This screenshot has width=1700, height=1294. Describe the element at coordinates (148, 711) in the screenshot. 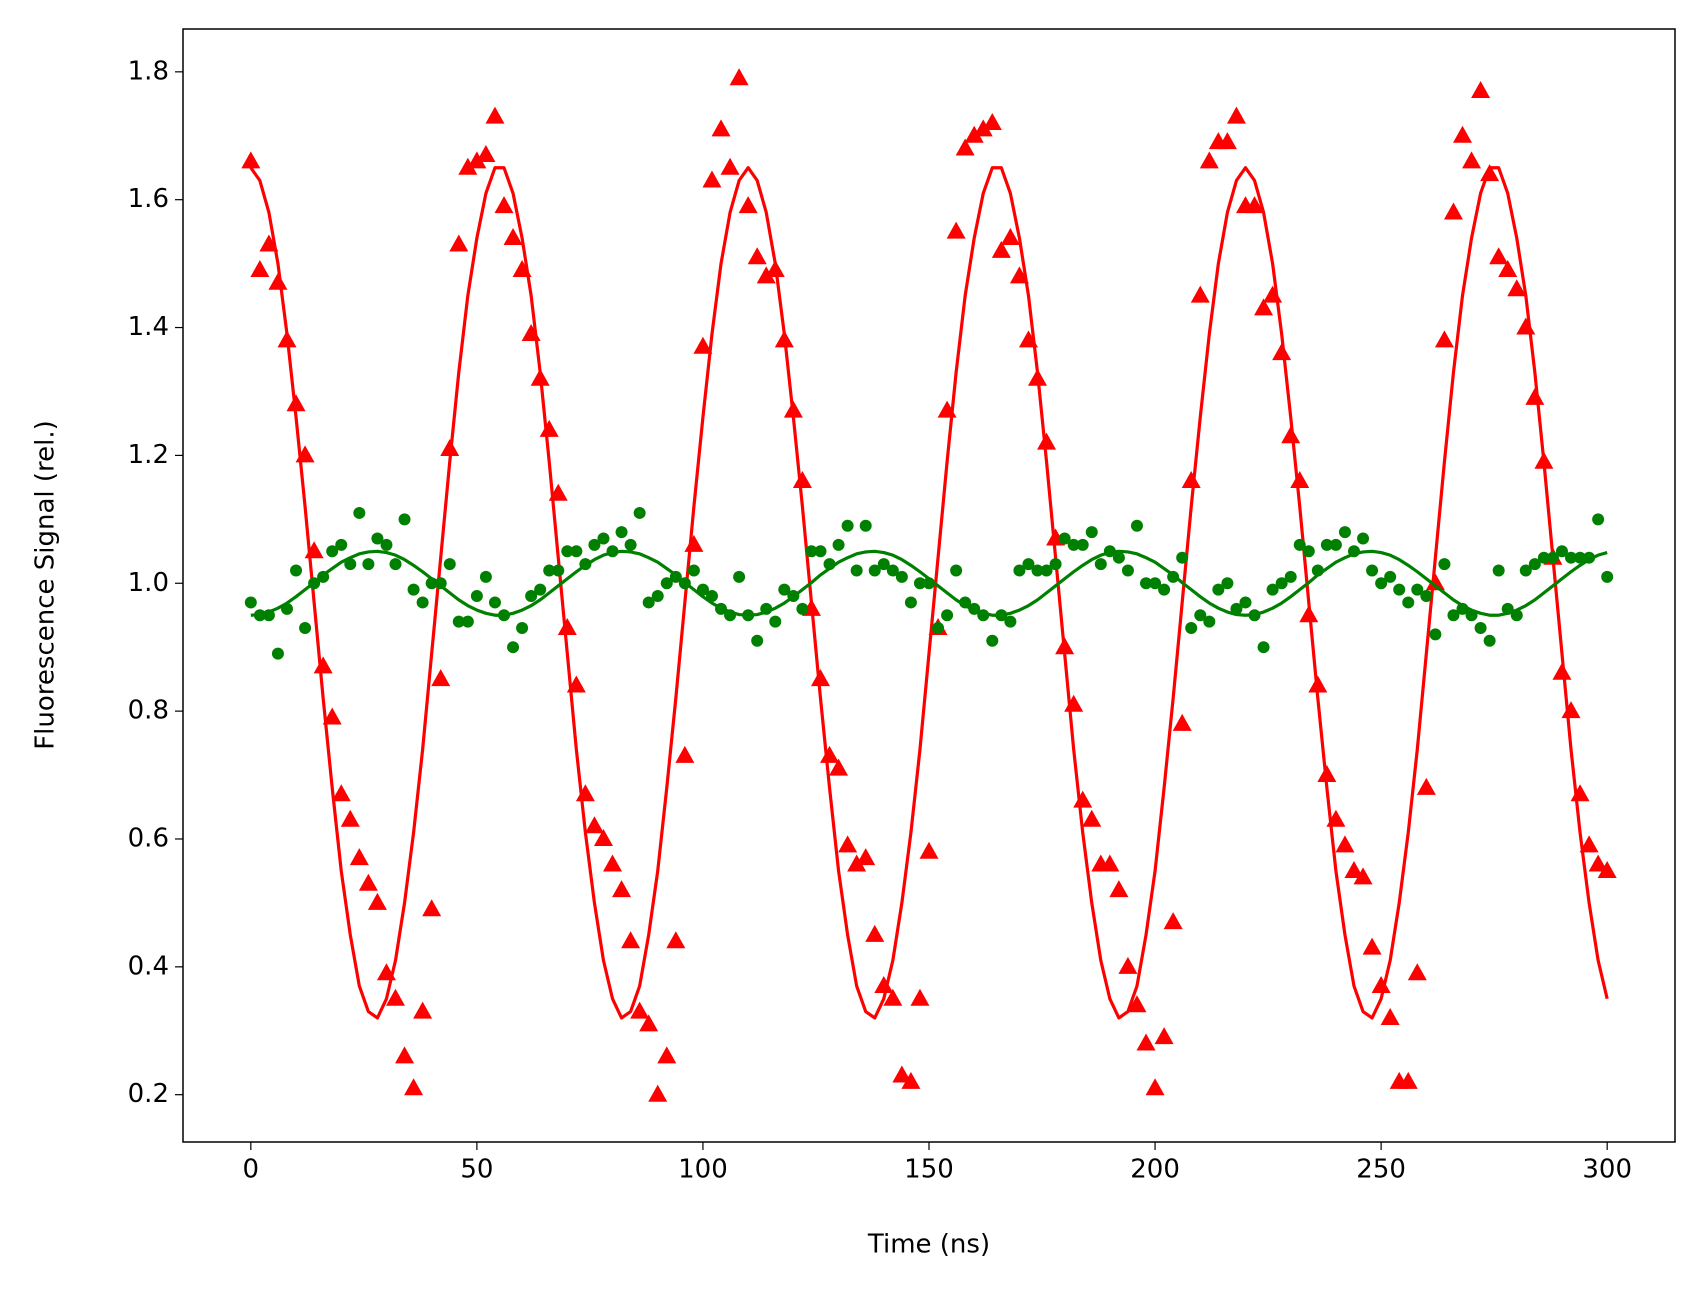

I see `y-tick-label: 0.8` at that location.